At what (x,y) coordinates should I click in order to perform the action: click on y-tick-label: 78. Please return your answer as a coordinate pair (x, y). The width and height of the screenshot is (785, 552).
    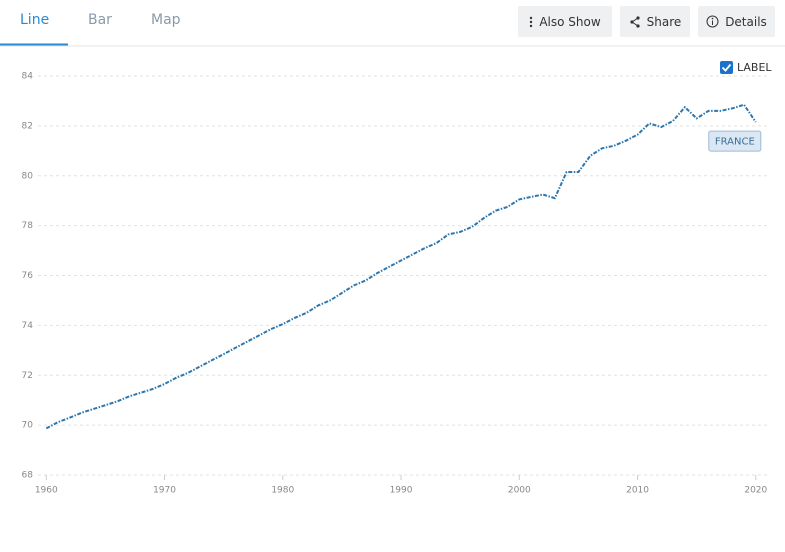
    Looking at the image, I should click on (28, 226).